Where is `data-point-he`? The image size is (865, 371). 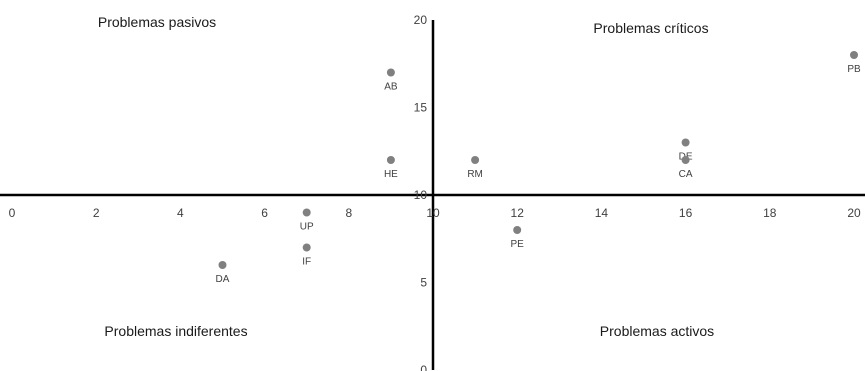
data-point-he is located at coordinates (390, 160).